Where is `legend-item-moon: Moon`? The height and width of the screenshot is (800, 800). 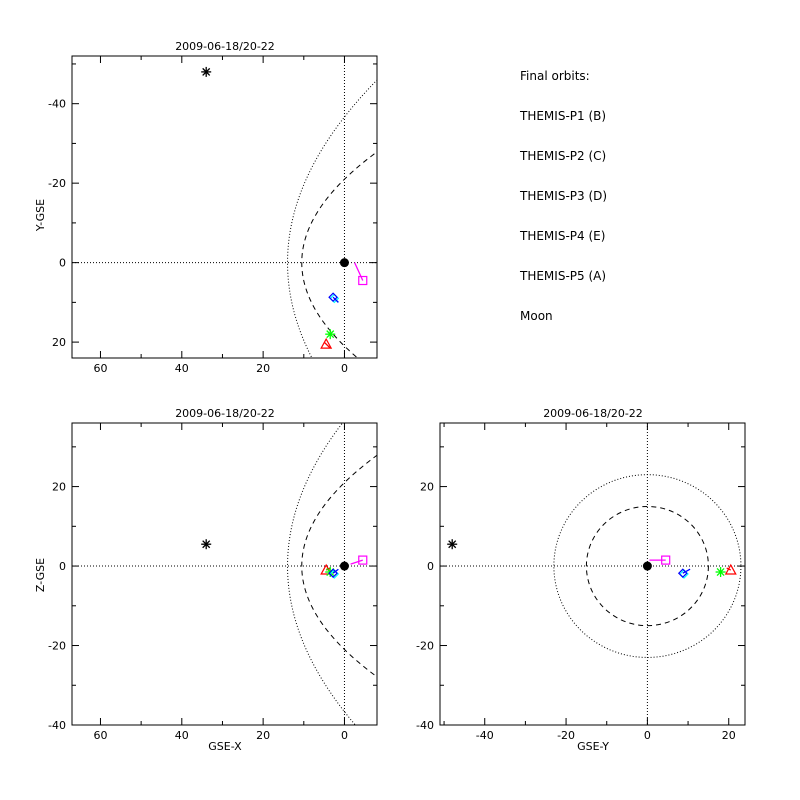
legend-item-moon: Moon is located at coordinates (536, 316).